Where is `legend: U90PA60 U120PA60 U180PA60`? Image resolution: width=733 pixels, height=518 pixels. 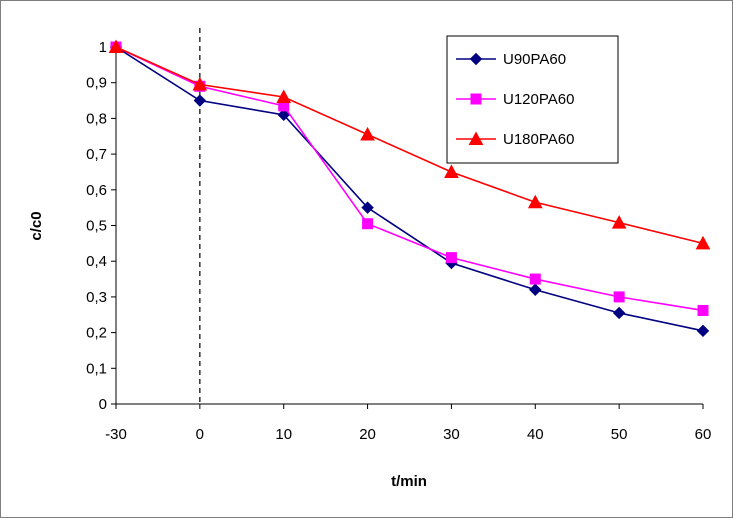 legend: U90PA60 U120PA60 U180PA60 is located at coordinates (532, 99).